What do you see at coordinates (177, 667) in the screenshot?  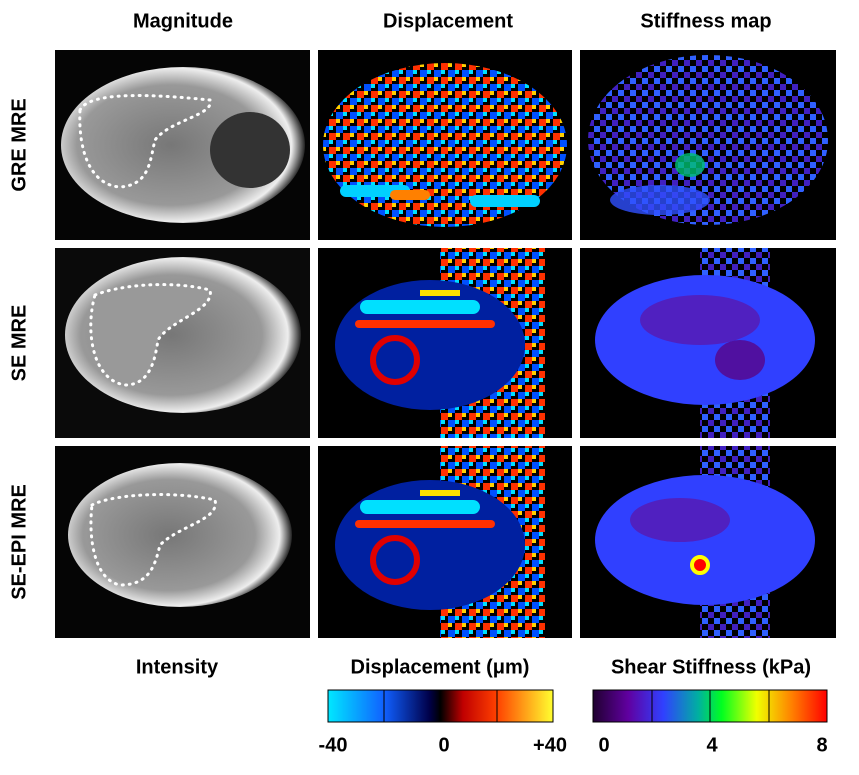 I see `colorbar-title: Intensity` at bounding box center [177, 667].